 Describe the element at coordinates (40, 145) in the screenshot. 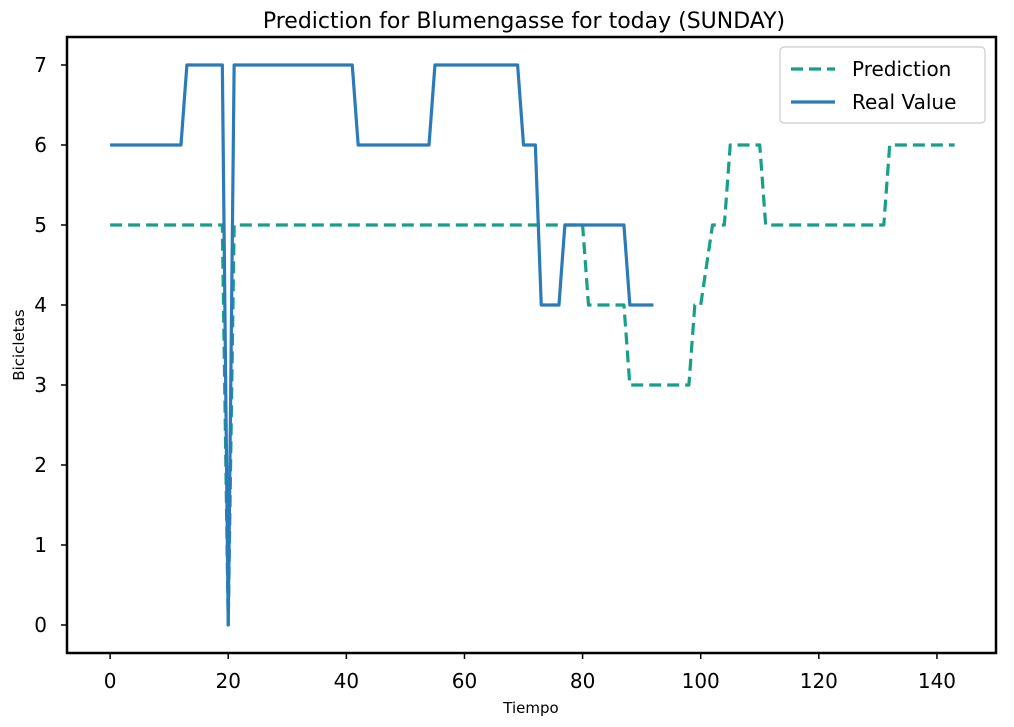

I see `y-tick-label: 6` at that location.